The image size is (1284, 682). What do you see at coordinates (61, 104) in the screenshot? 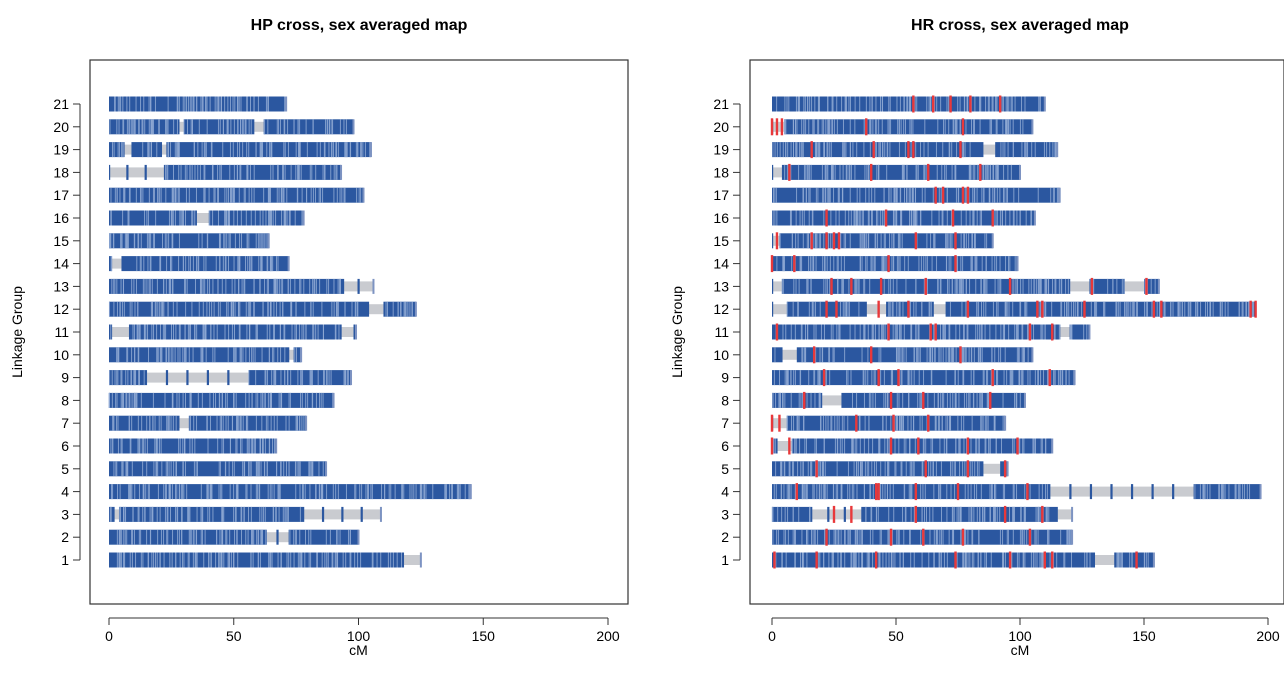
I see `y-tick-label: 21` at bounding box center [61, 104].